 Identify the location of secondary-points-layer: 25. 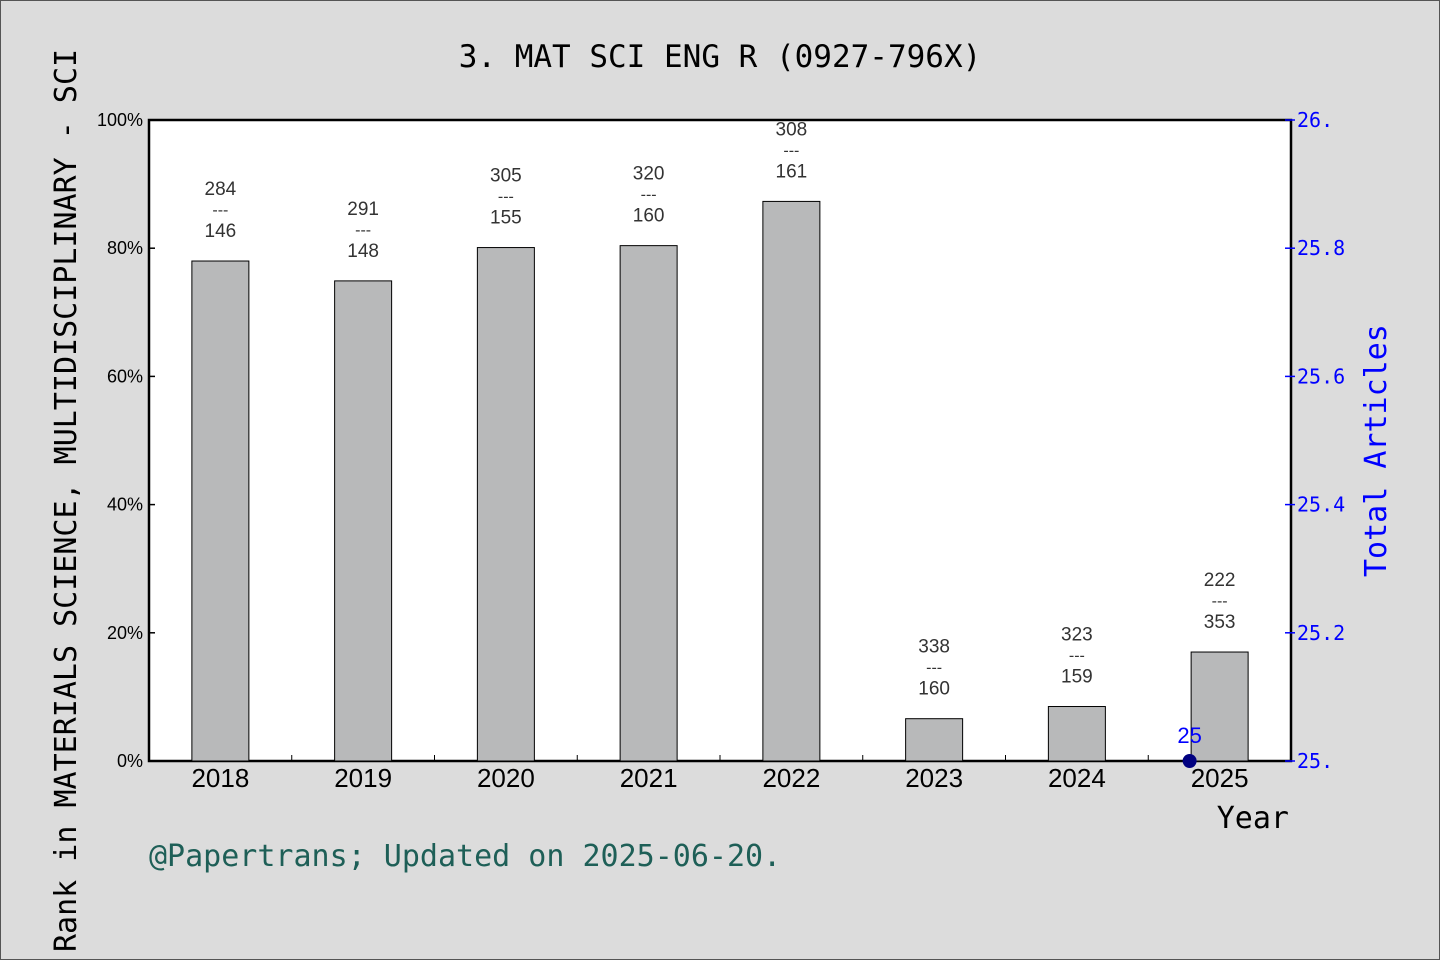
(1189, 745).